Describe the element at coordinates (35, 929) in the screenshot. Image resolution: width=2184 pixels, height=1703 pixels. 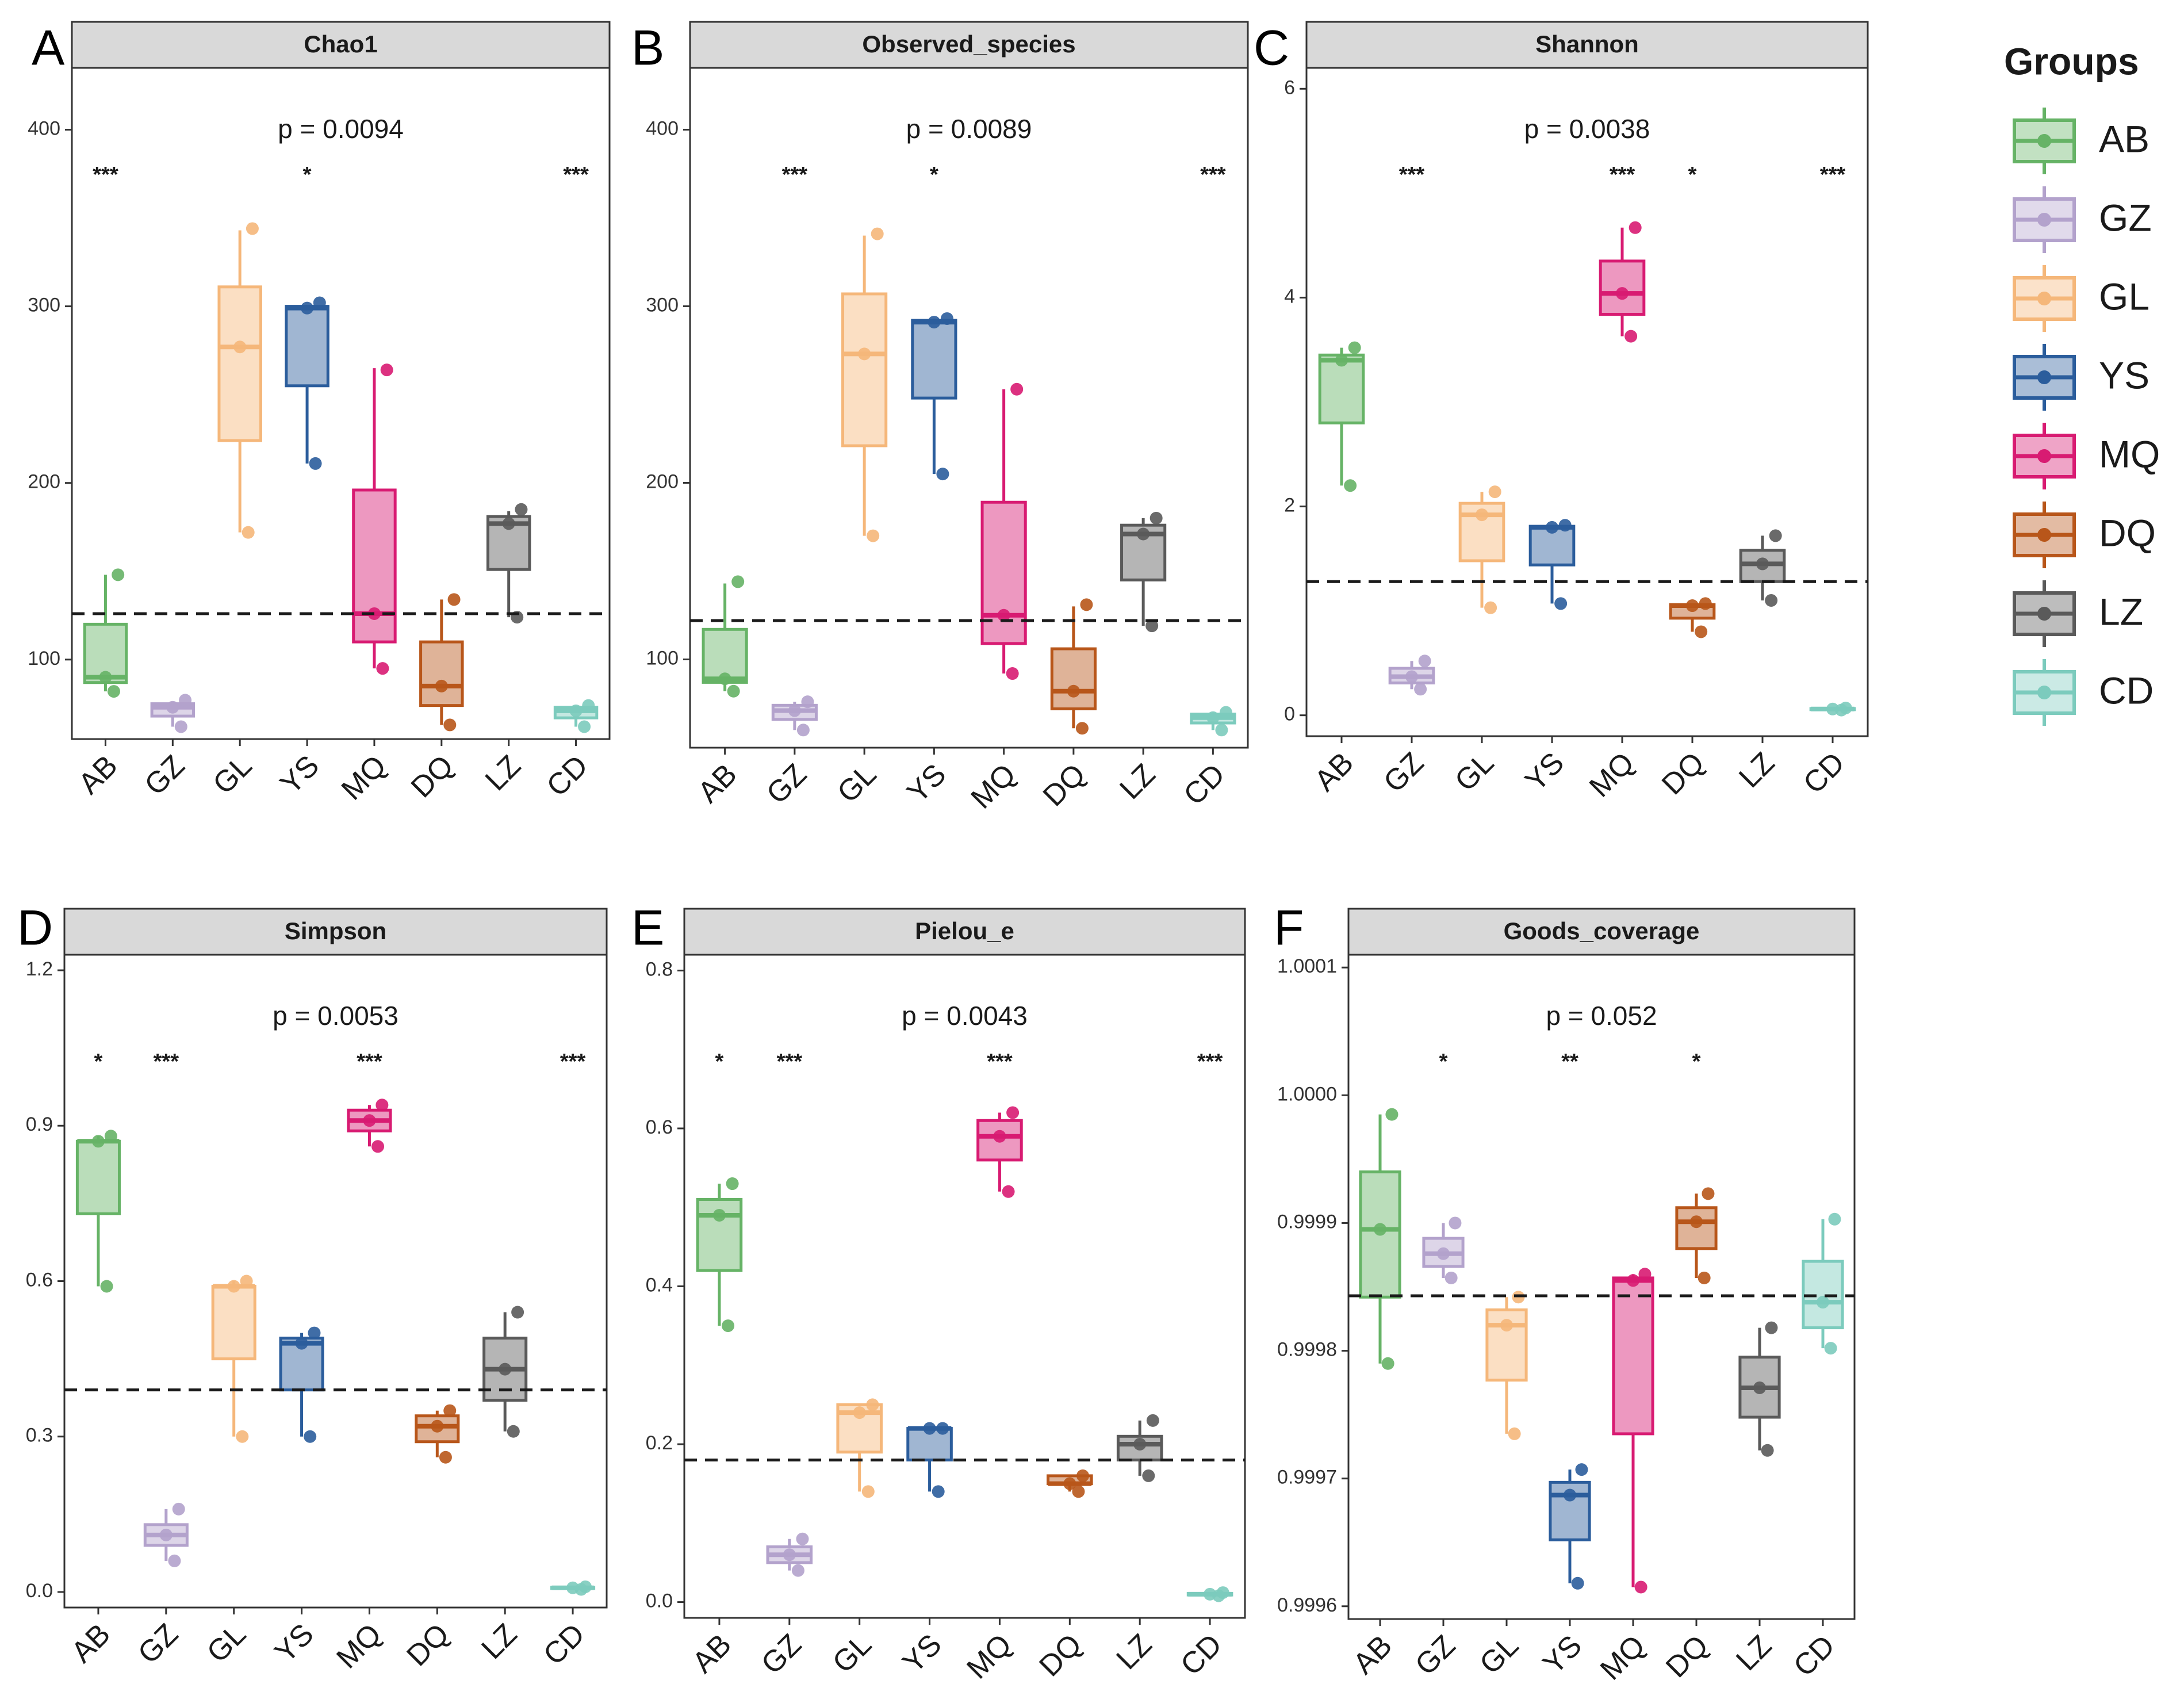
I see `panel-letter: D` at that location.